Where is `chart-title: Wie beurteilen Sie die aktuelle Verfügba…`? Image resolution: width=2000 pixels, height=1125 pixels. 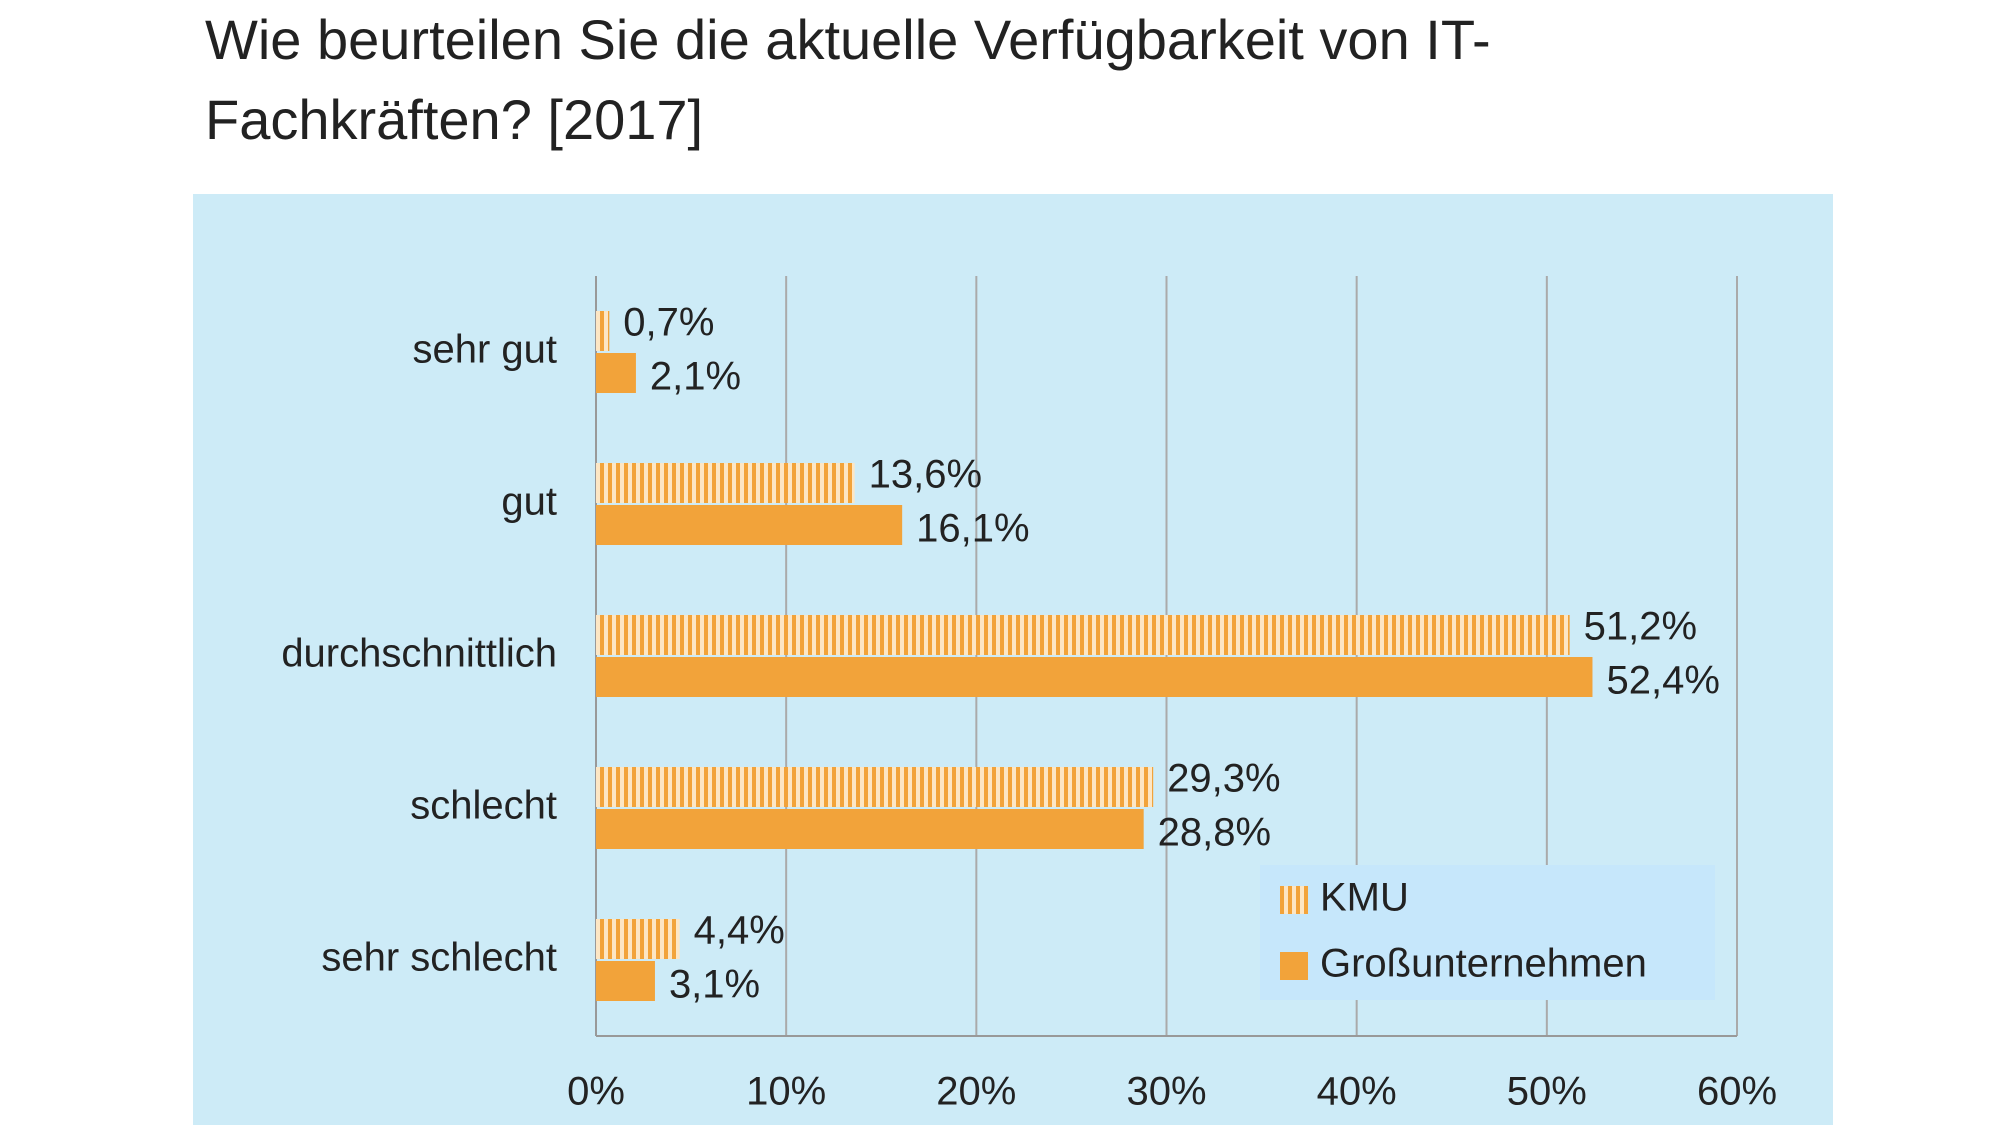 chart-title: Wie beurteilen Sie die aktuelle Verfügba… is located at coordinates (848, 79).